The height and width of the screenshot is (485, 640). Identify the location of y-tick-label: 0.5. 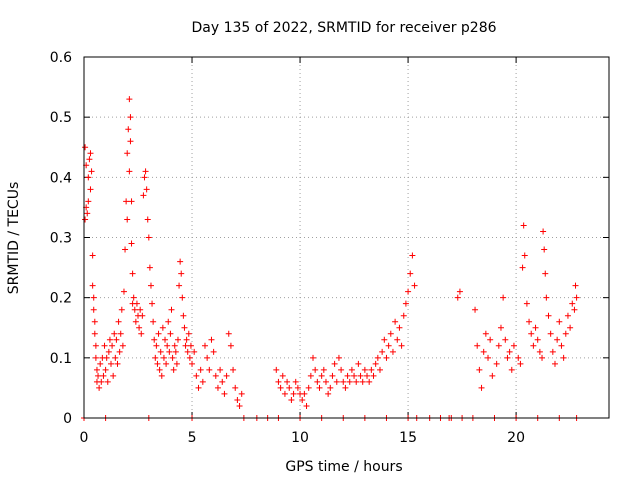
(61, 118).